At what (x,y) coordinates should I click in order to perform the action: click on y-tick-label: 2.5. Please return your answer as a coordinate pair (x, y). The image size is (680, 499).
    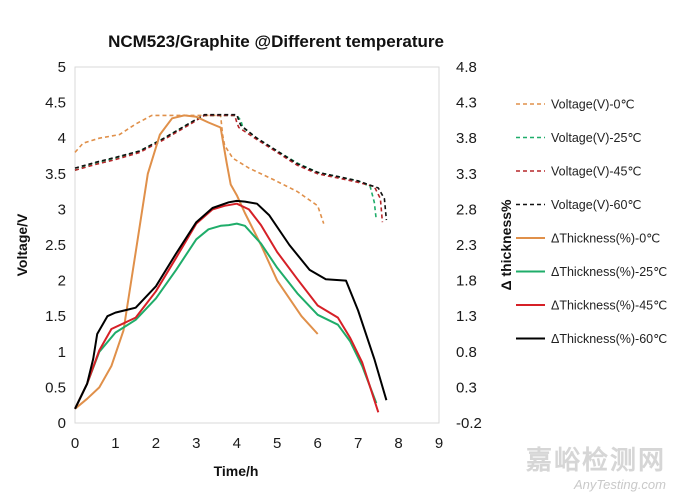
    Looking at the image, I should click on (55, 245).